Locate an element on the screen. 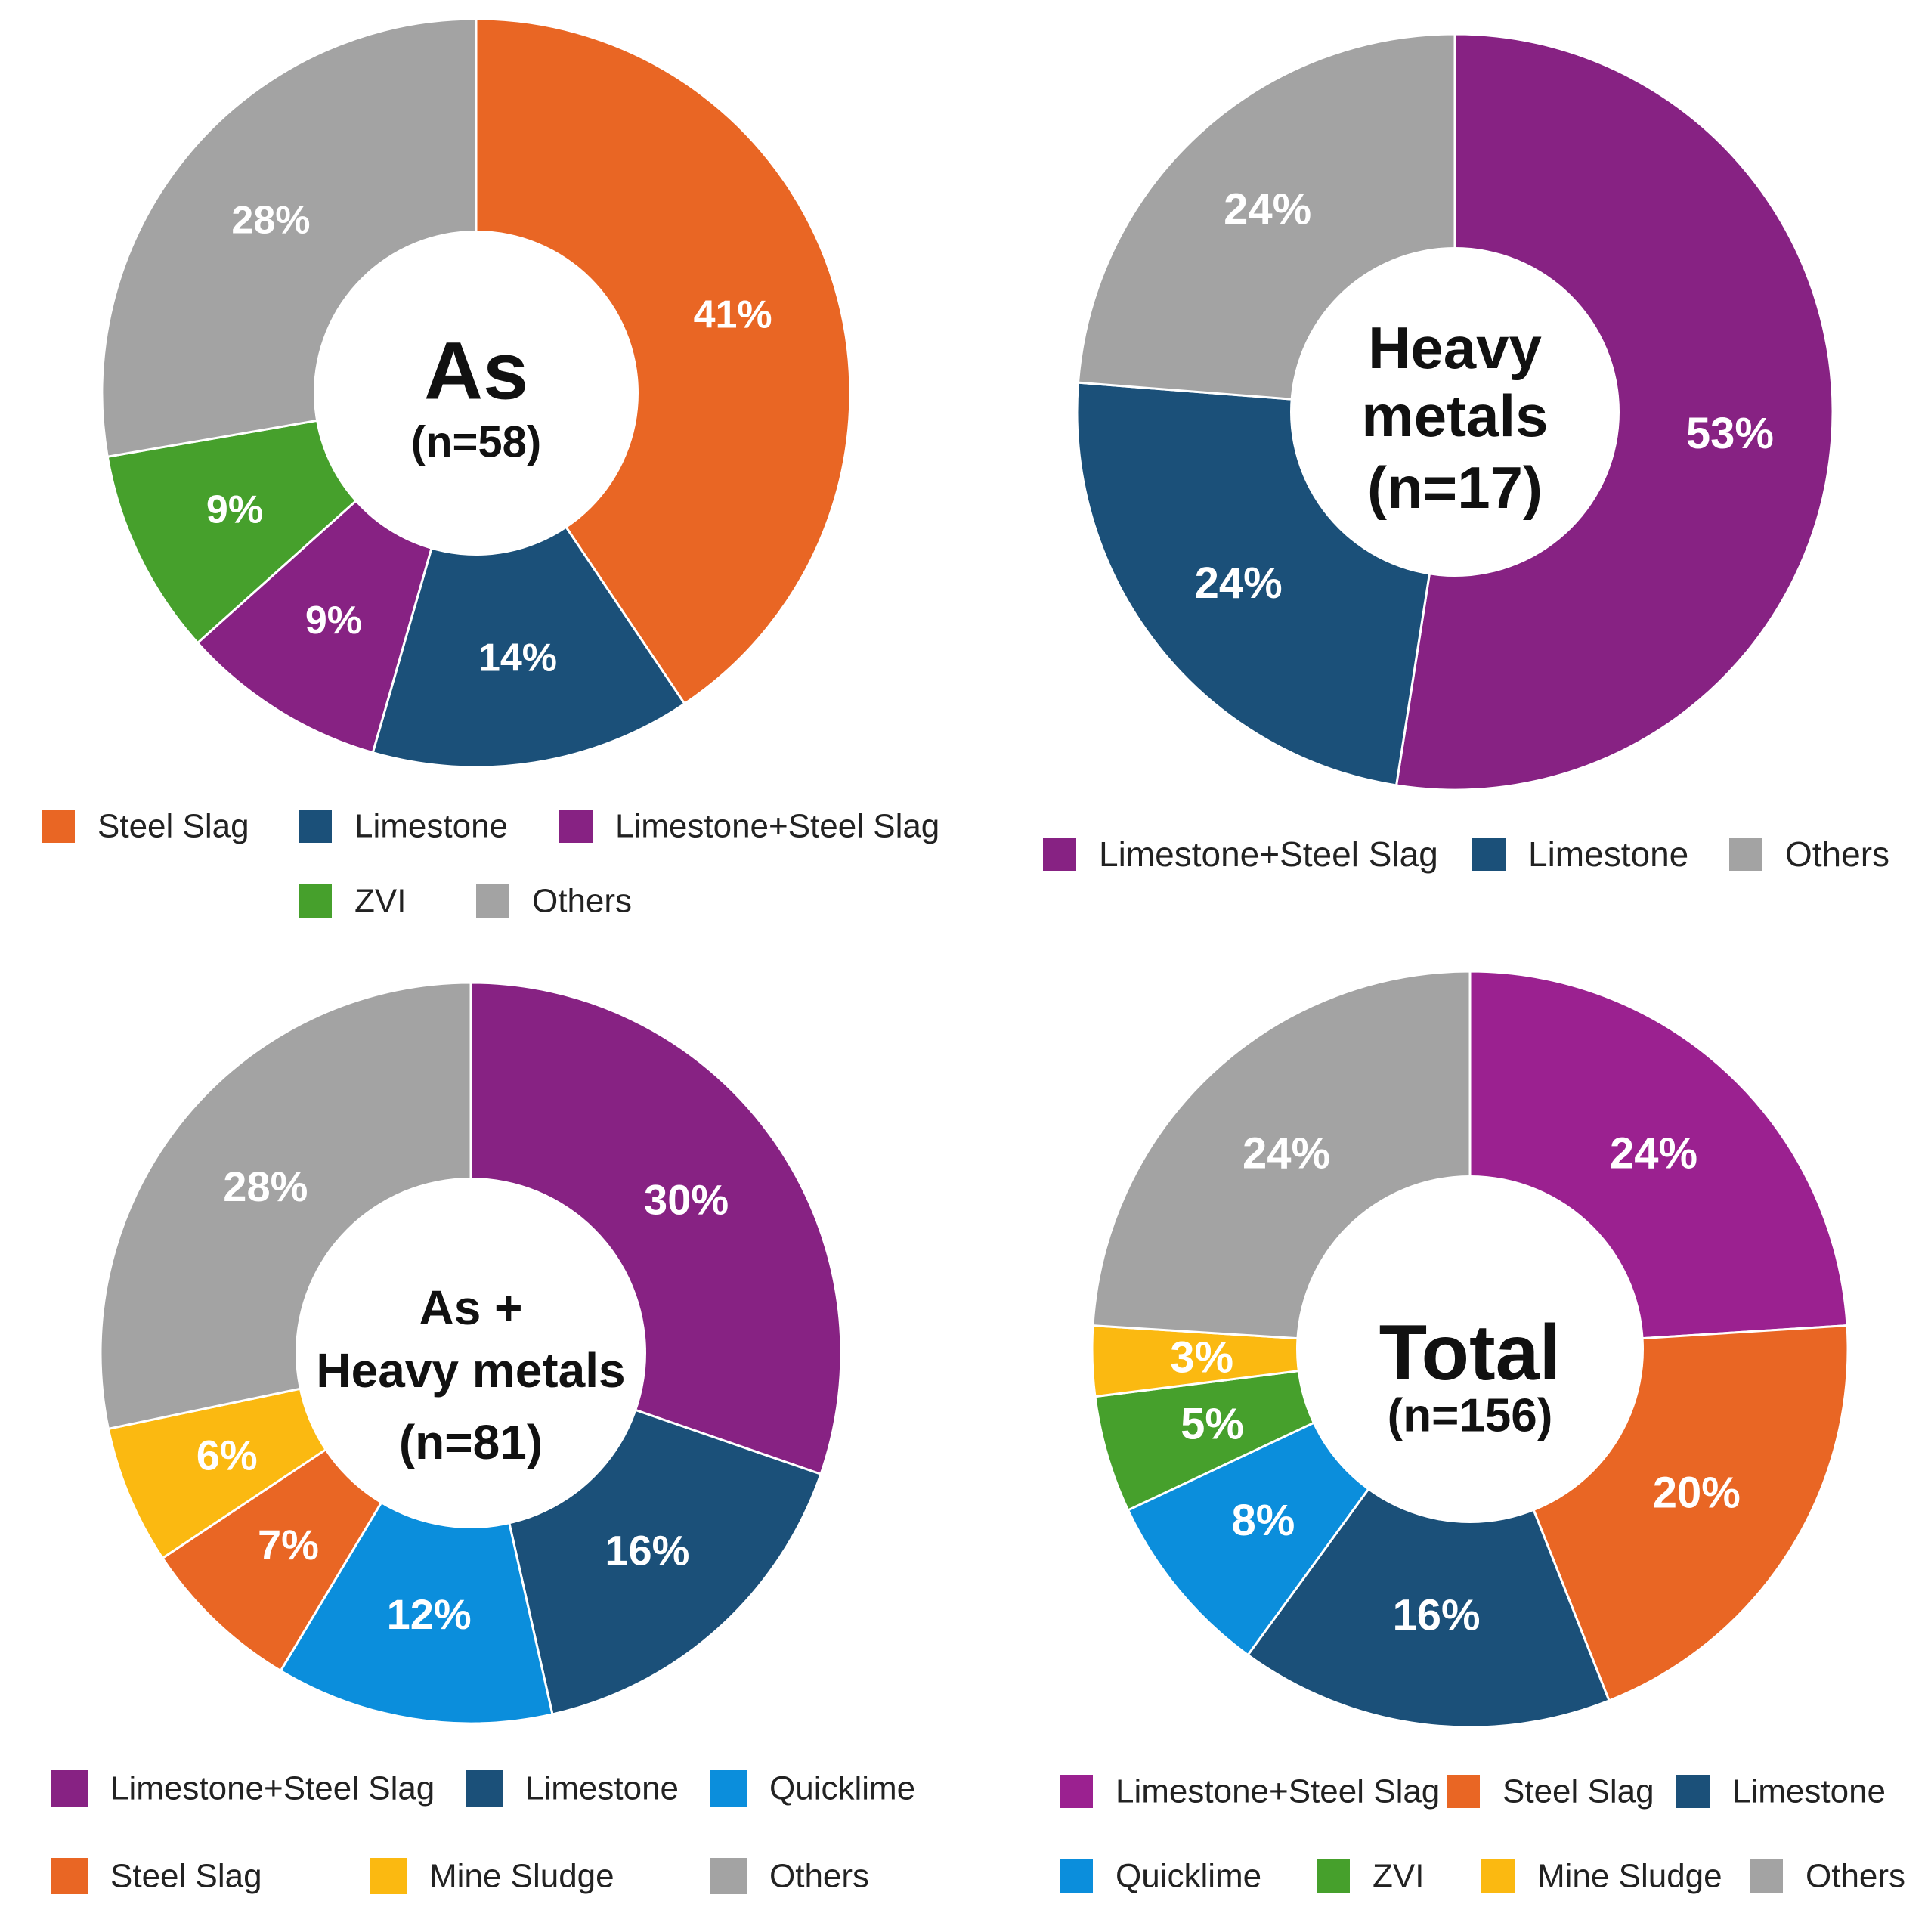 The image size is (1928, 1932). slice-limestone is located at coordinates (1428, 1537).